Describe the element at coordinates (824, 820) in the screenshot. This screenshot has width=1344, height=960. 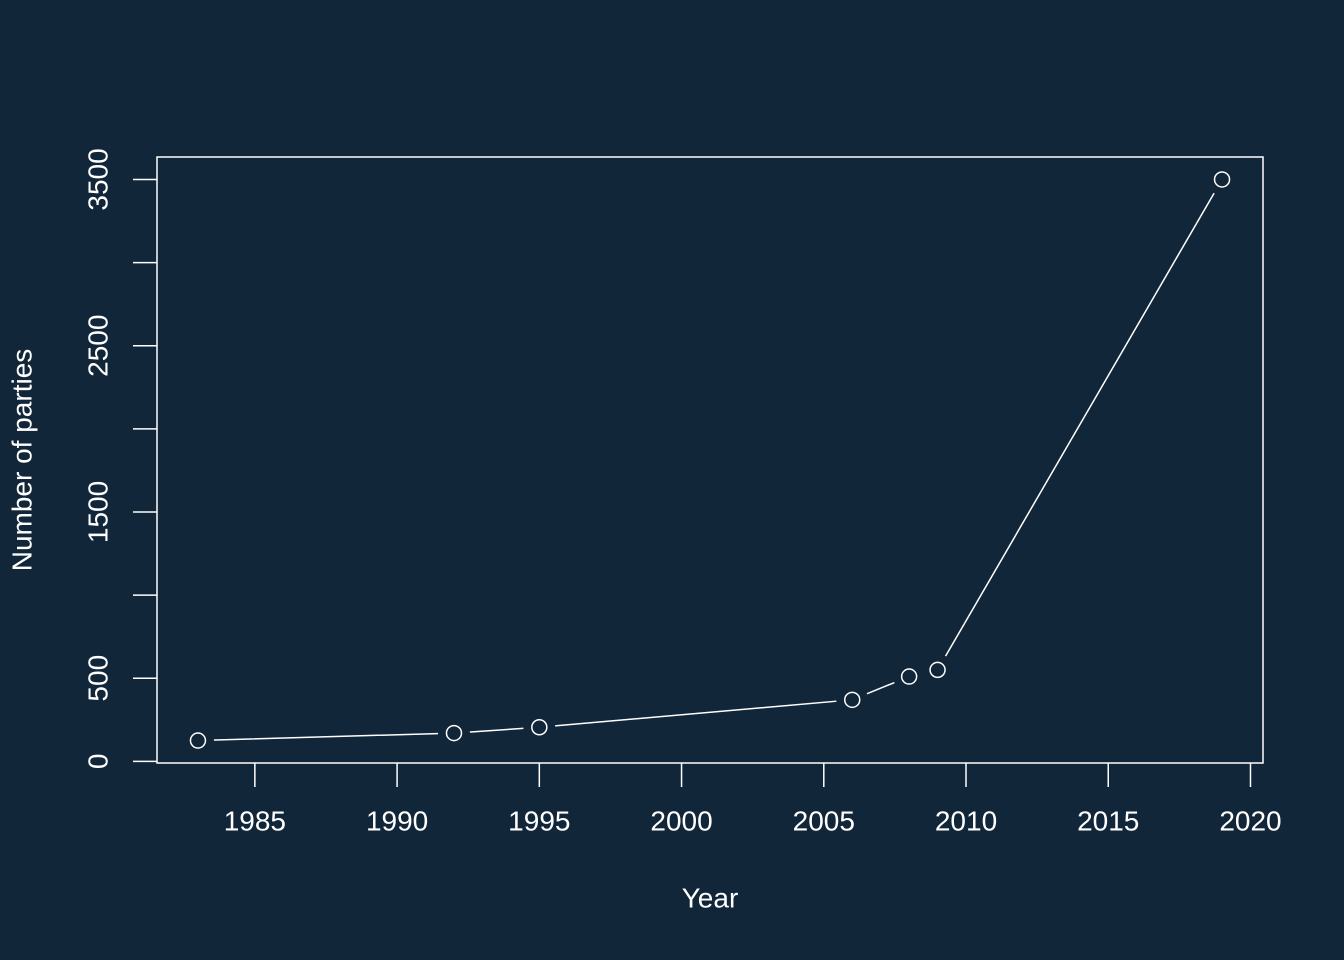
I see `x-tick-label: 2005` at that location.